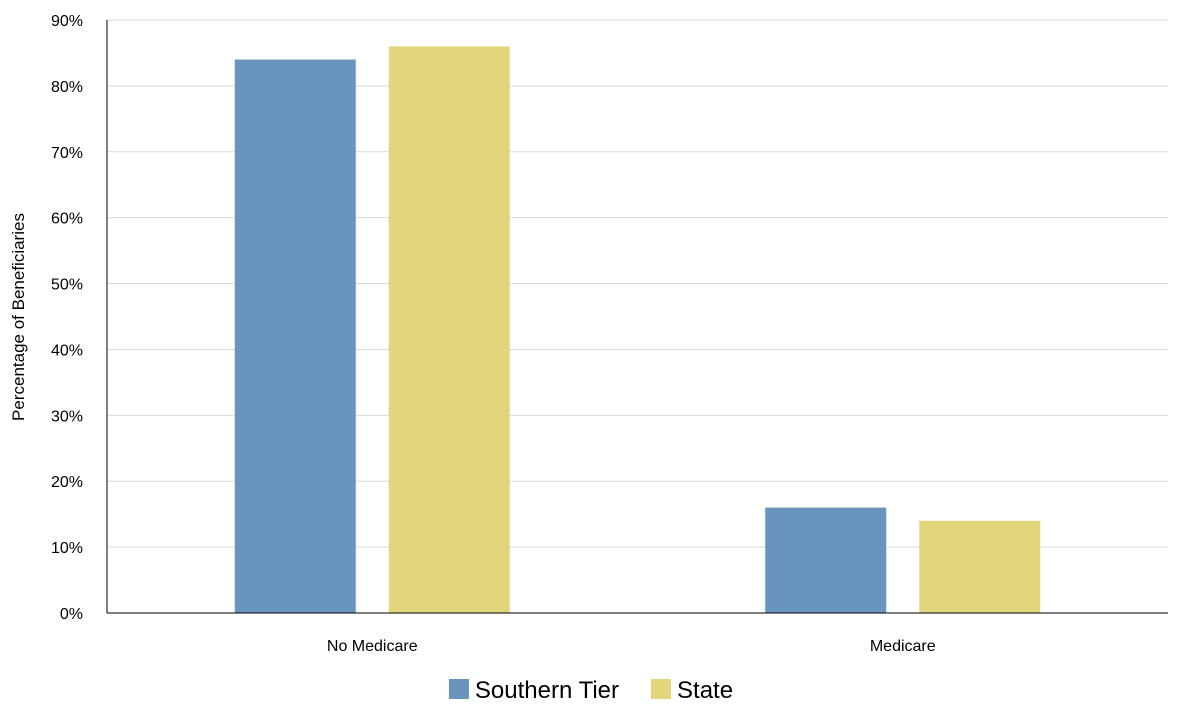  What do you see at coordinates (67, 350) in the screenshot?
I see `y-tick-label: 40%` at bounding box center [67, 350].